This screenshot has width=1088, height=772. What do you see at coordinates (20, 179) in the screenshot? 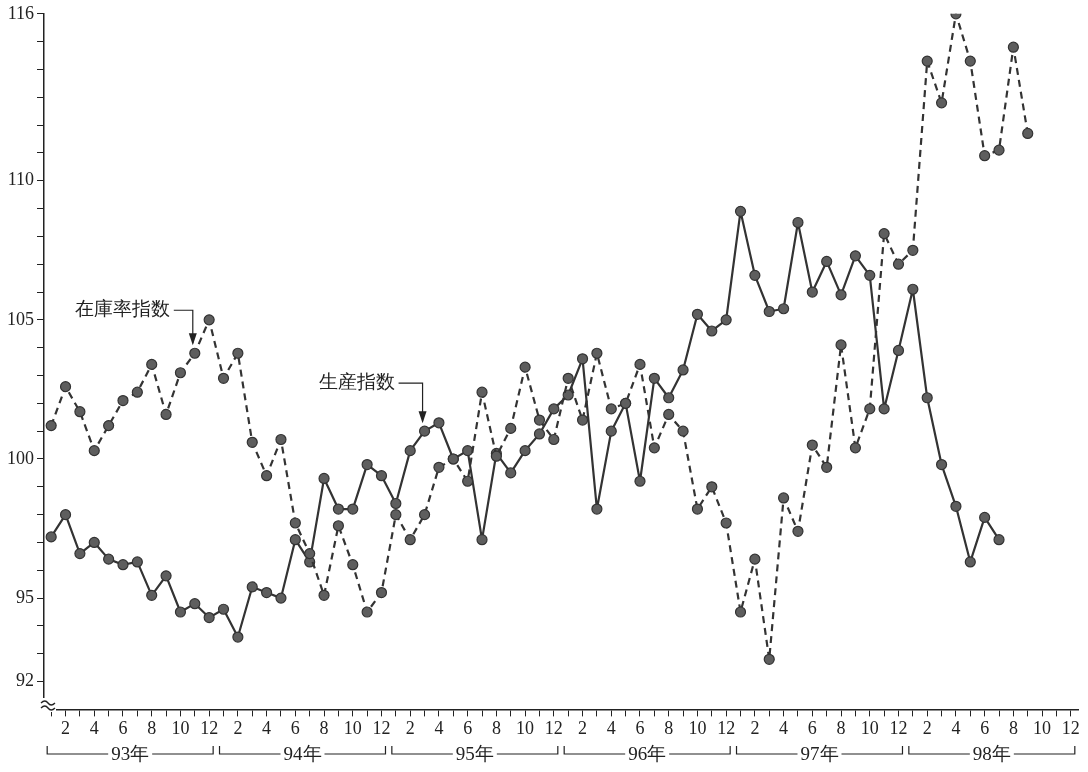
I see `y-tick-label: 110` at bounding box center [20, 179].